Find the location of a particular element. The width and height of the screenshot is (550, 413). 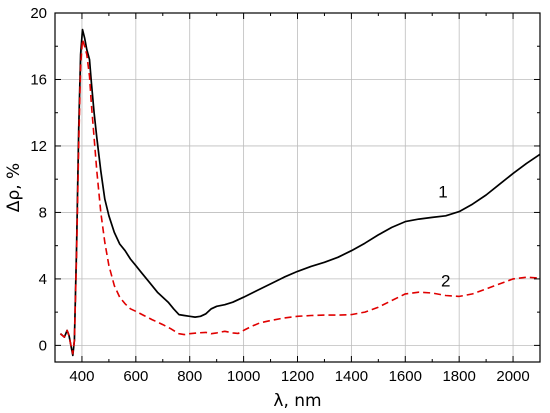

x-tick-label: 1600 is located at coordinates (405, 376).